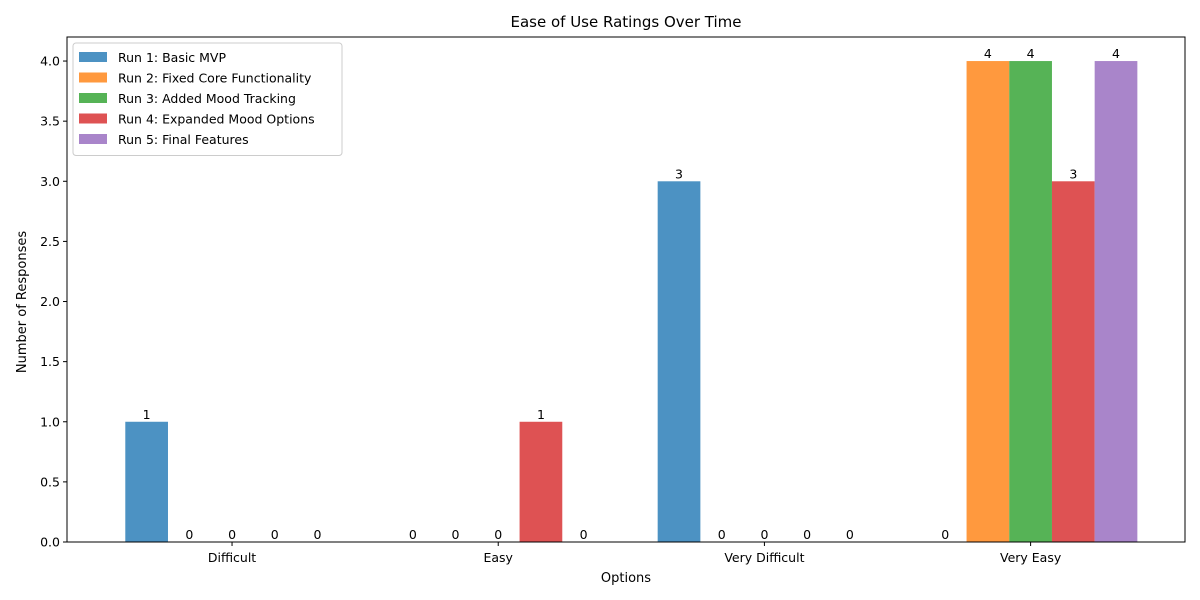 This screenshot has height=600, width=1200. Describe the element at coordinates (626, 22) in the screenshot. I see `chart-title: Ease of Use Ratings Over Time` at that location.